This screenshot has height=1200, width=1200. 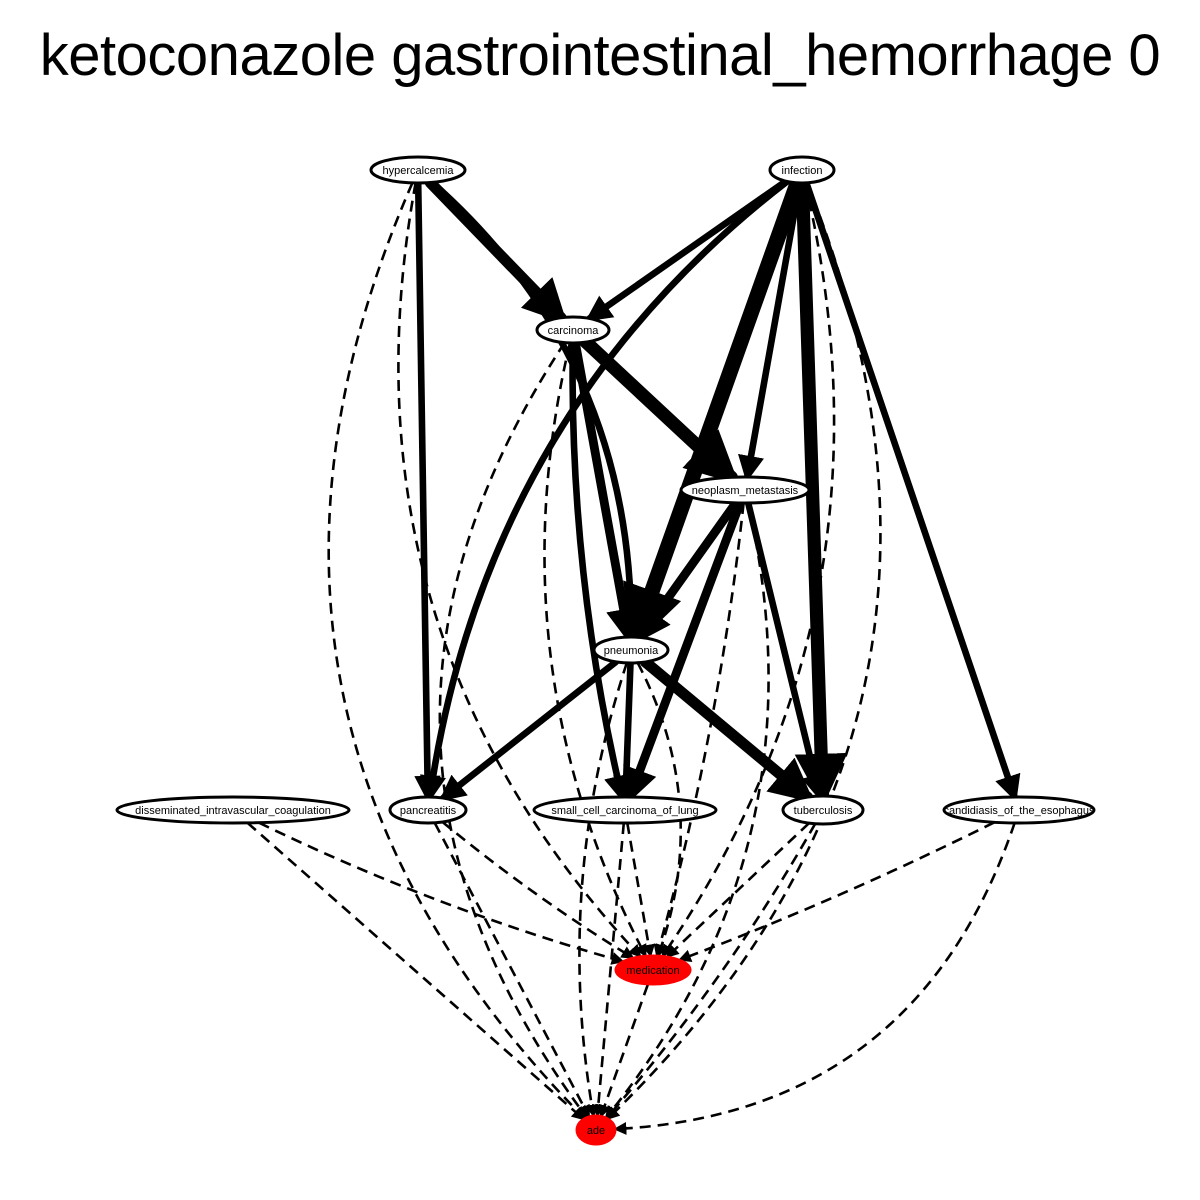 I want to click on node-ade: ade, so click(x=596, y=1130).